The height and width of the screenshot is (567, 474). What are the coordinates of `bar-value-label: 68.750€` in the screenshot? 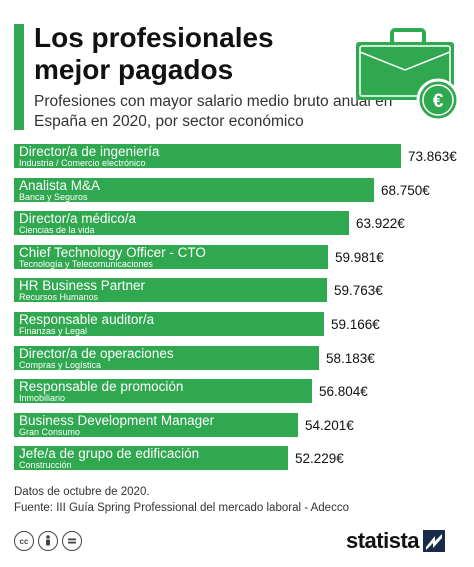 It's located at (405, 190).